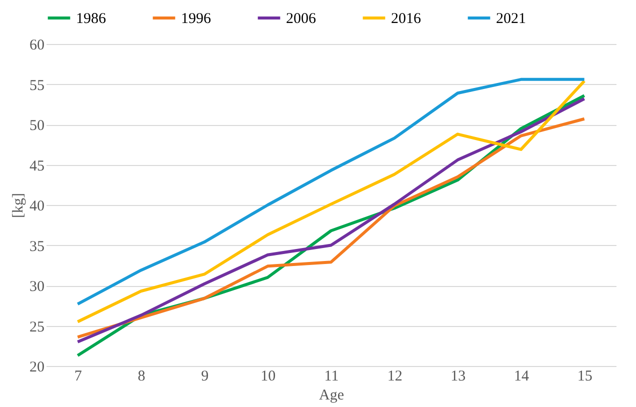  Describe the element at coordinates (18, 205) in the screenshot. I see `y-axis-title: [kg]` at that location.